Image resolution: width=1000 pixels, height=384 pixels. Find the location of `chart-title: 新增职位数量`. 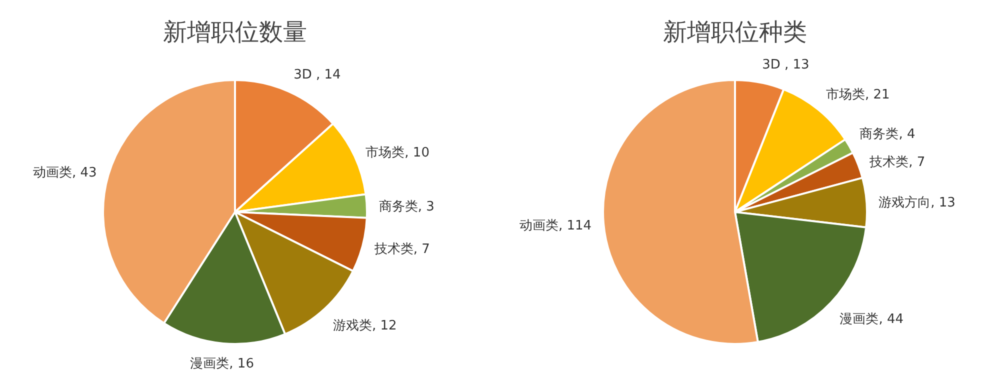

chart-title: 新增职位数量 is located at coordinates (235, 32).